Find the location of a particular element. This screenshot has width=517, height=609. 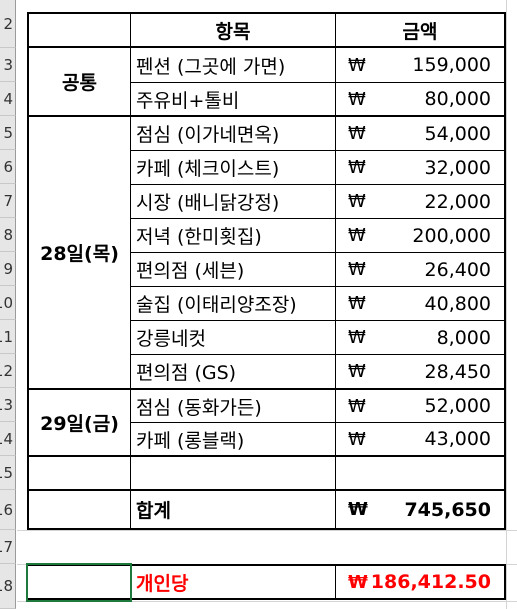

amount-value: 200,000 is located at coordinates (451, 235).